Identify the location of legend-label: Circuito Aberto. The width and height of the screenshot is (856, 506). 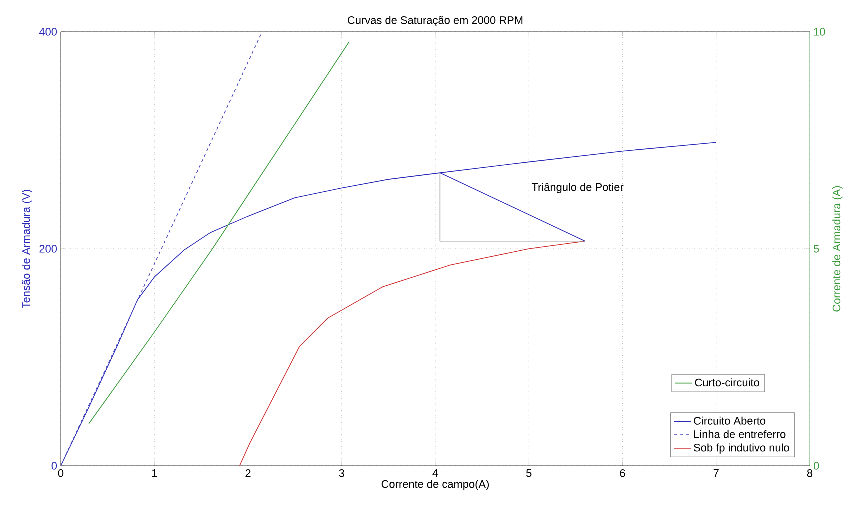
(730, 420).